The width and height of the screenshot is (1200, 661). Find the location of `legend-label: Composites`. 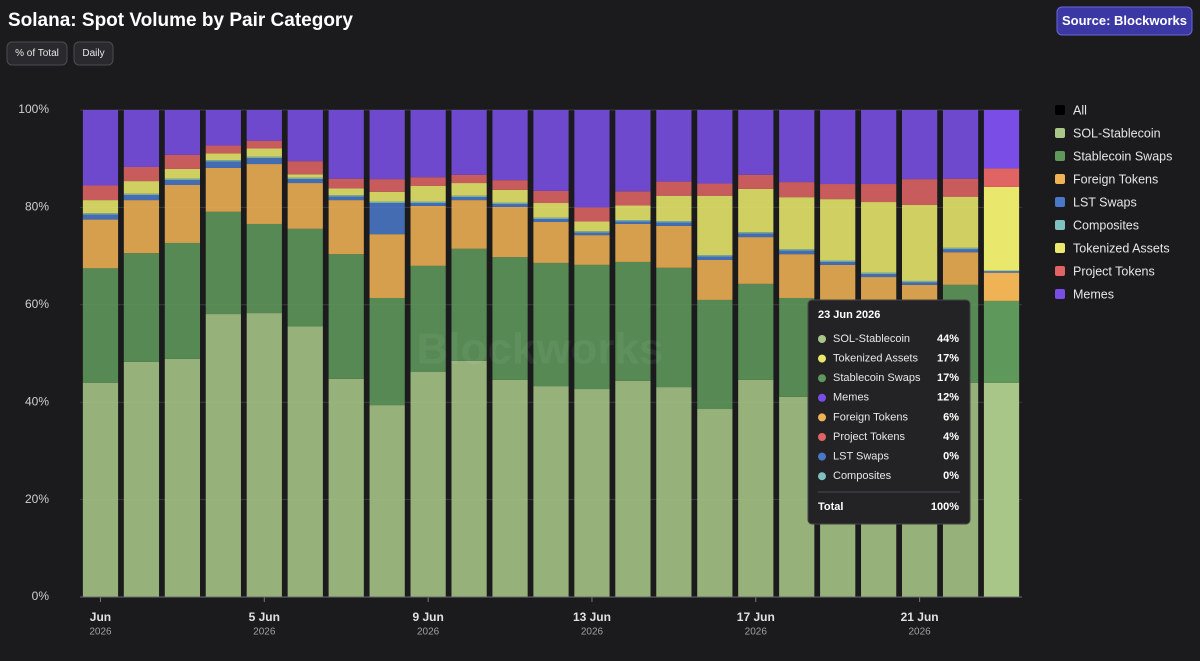

legend-label: Composites is located at coordinates (1106, 225).